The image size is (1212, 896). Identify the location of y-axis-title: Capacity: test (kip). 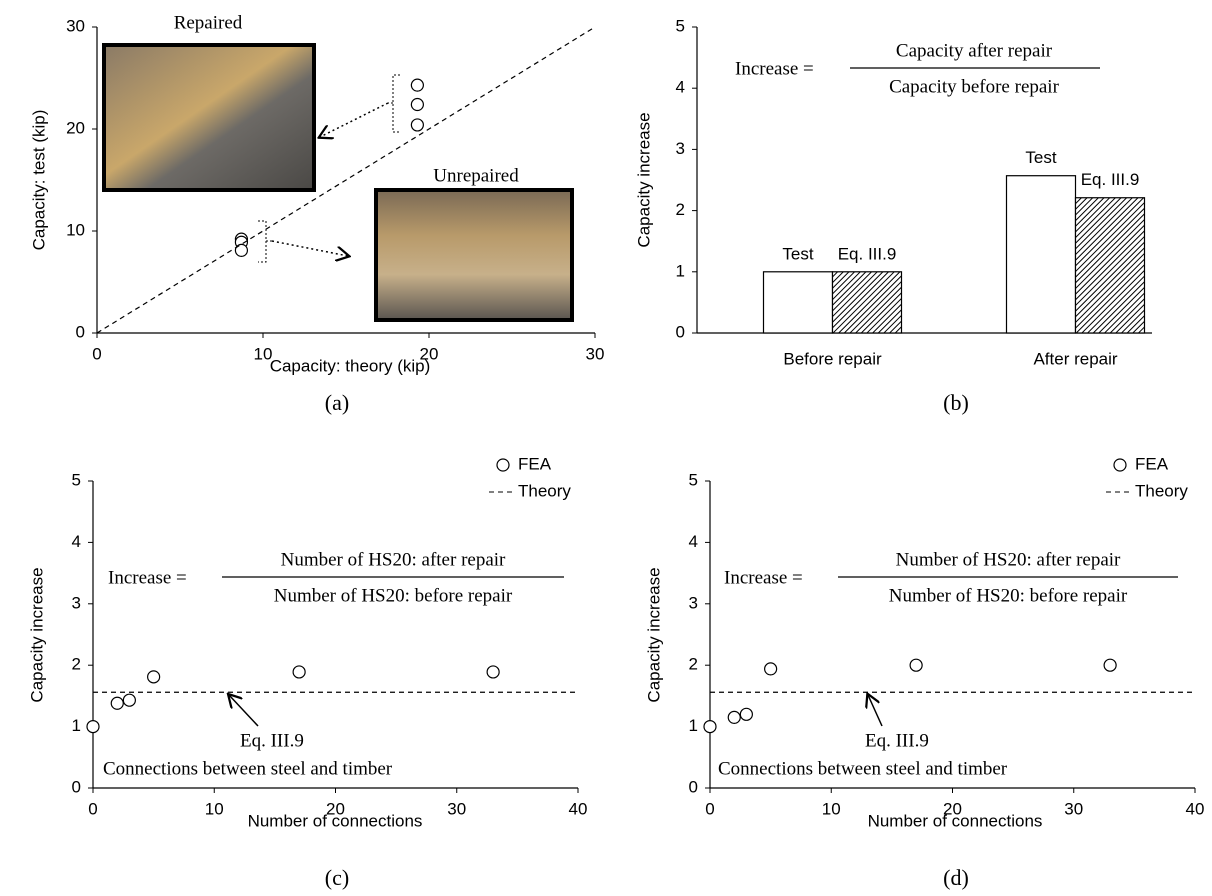
(38, 180).